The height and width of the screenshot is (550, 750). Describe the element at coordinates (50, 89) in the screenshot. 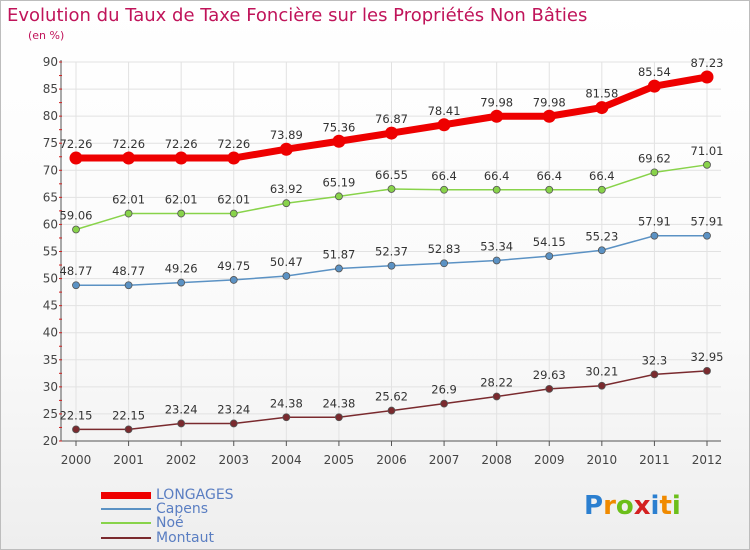

I see `y-tick-label: 85` at that location.